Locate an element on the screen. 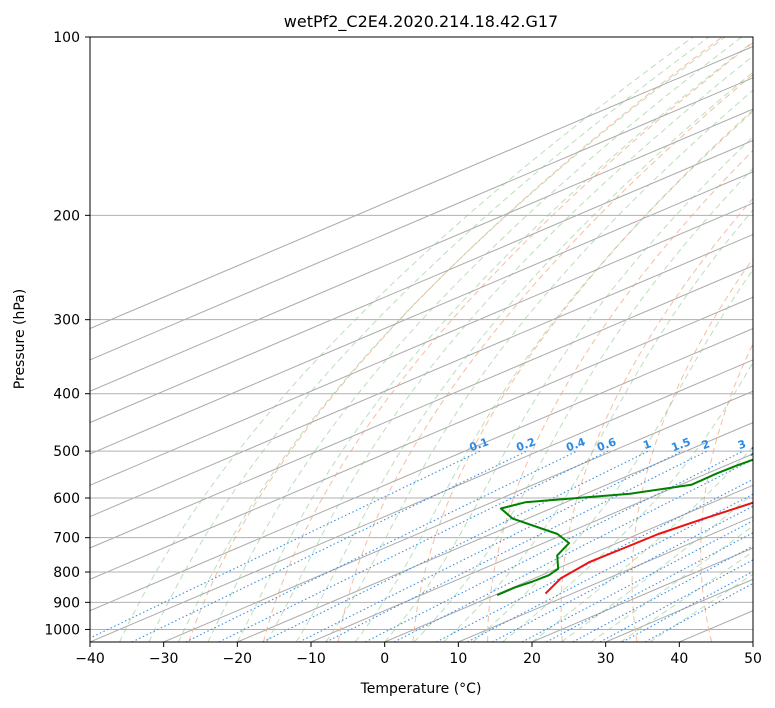 Image resolution: width=775 pixels, height=708 pixels. mixing-ratio-label: 0.1 is located at coordinates (479, 444).